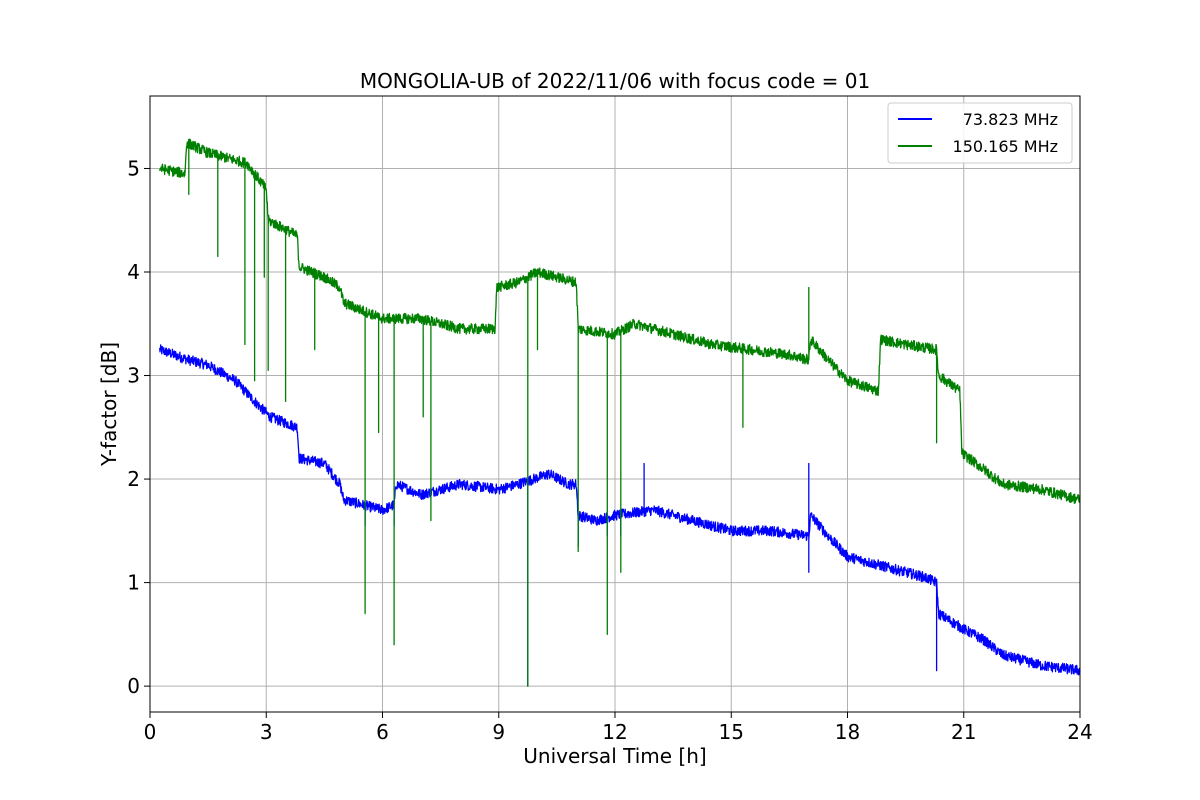 Image resolution: width=1200 pixels, height=800 pixels. Describe the element at coordinates (614, 756) in the screenshot. I see `x-axis-label: Universal Time [h]` at that location.